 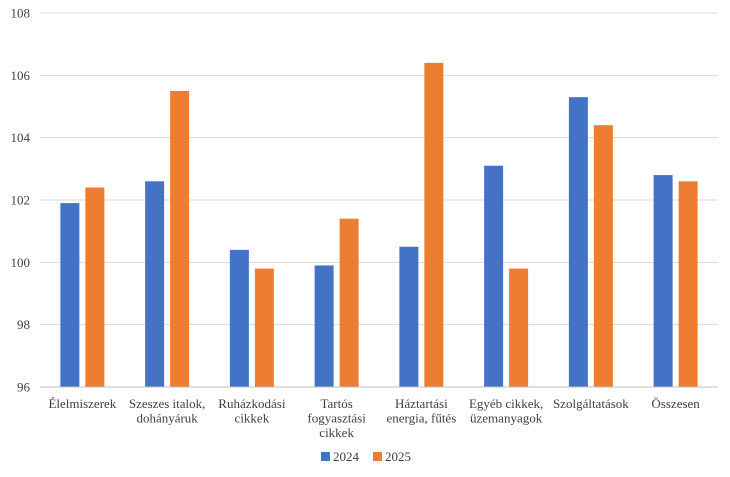 I want to click on x-tick-label: Egyéb cikkek, üzemanyagok, so click(x=506, y=411).